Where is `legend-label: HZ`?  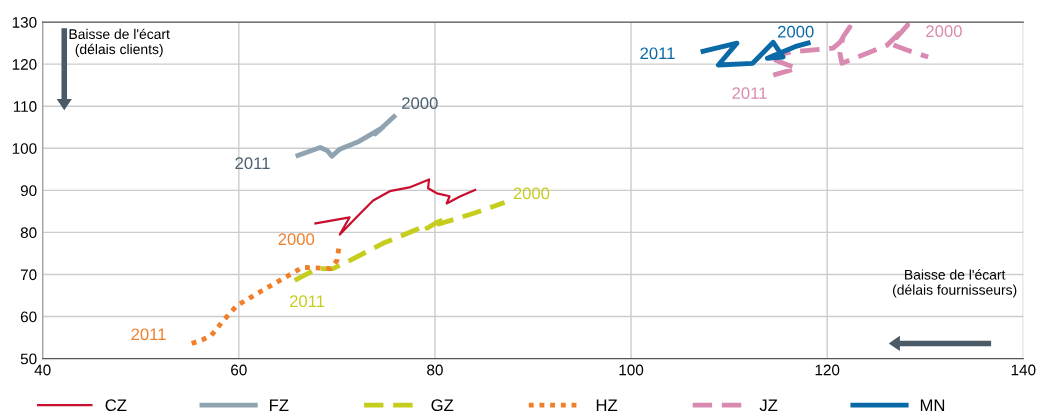 legend-label: HZ is located at coordinates (607, 405).